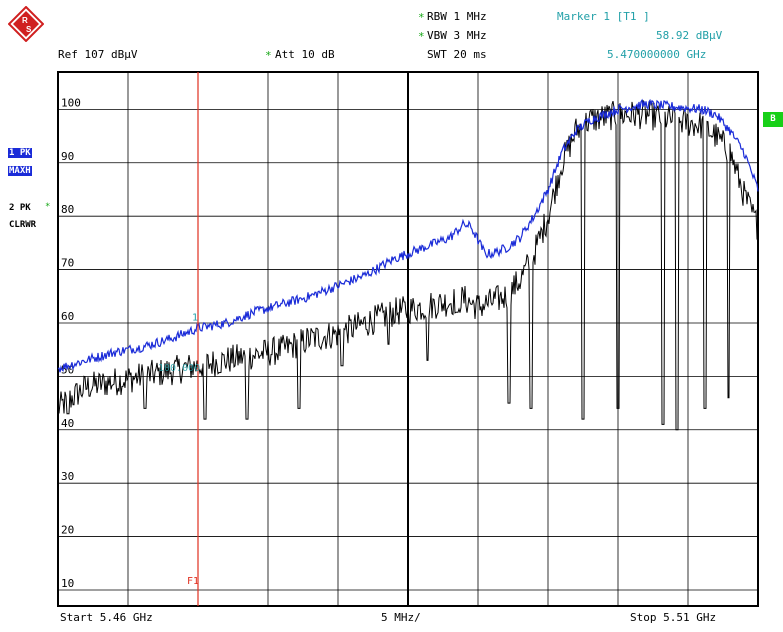  What do you see at coordinates (98, 54) in the screenshot?
I see `ref-level: Ref 107 dBµV` at bounding box center [98, 54].